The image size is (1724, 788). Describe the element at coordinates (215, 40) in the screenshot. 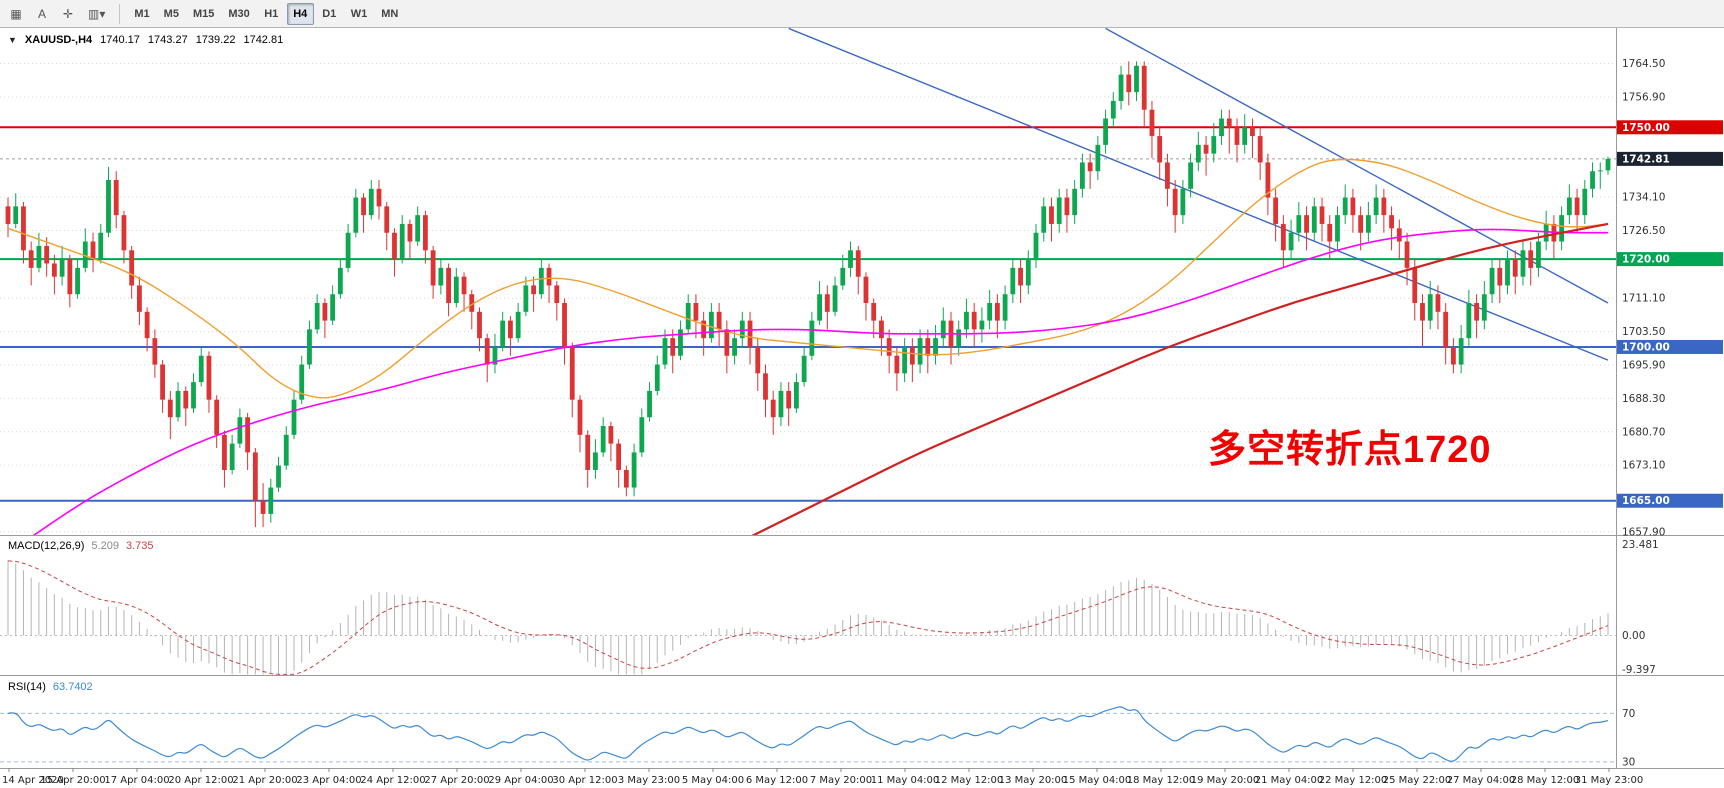

I see `low-value: 1739.22` at that location.